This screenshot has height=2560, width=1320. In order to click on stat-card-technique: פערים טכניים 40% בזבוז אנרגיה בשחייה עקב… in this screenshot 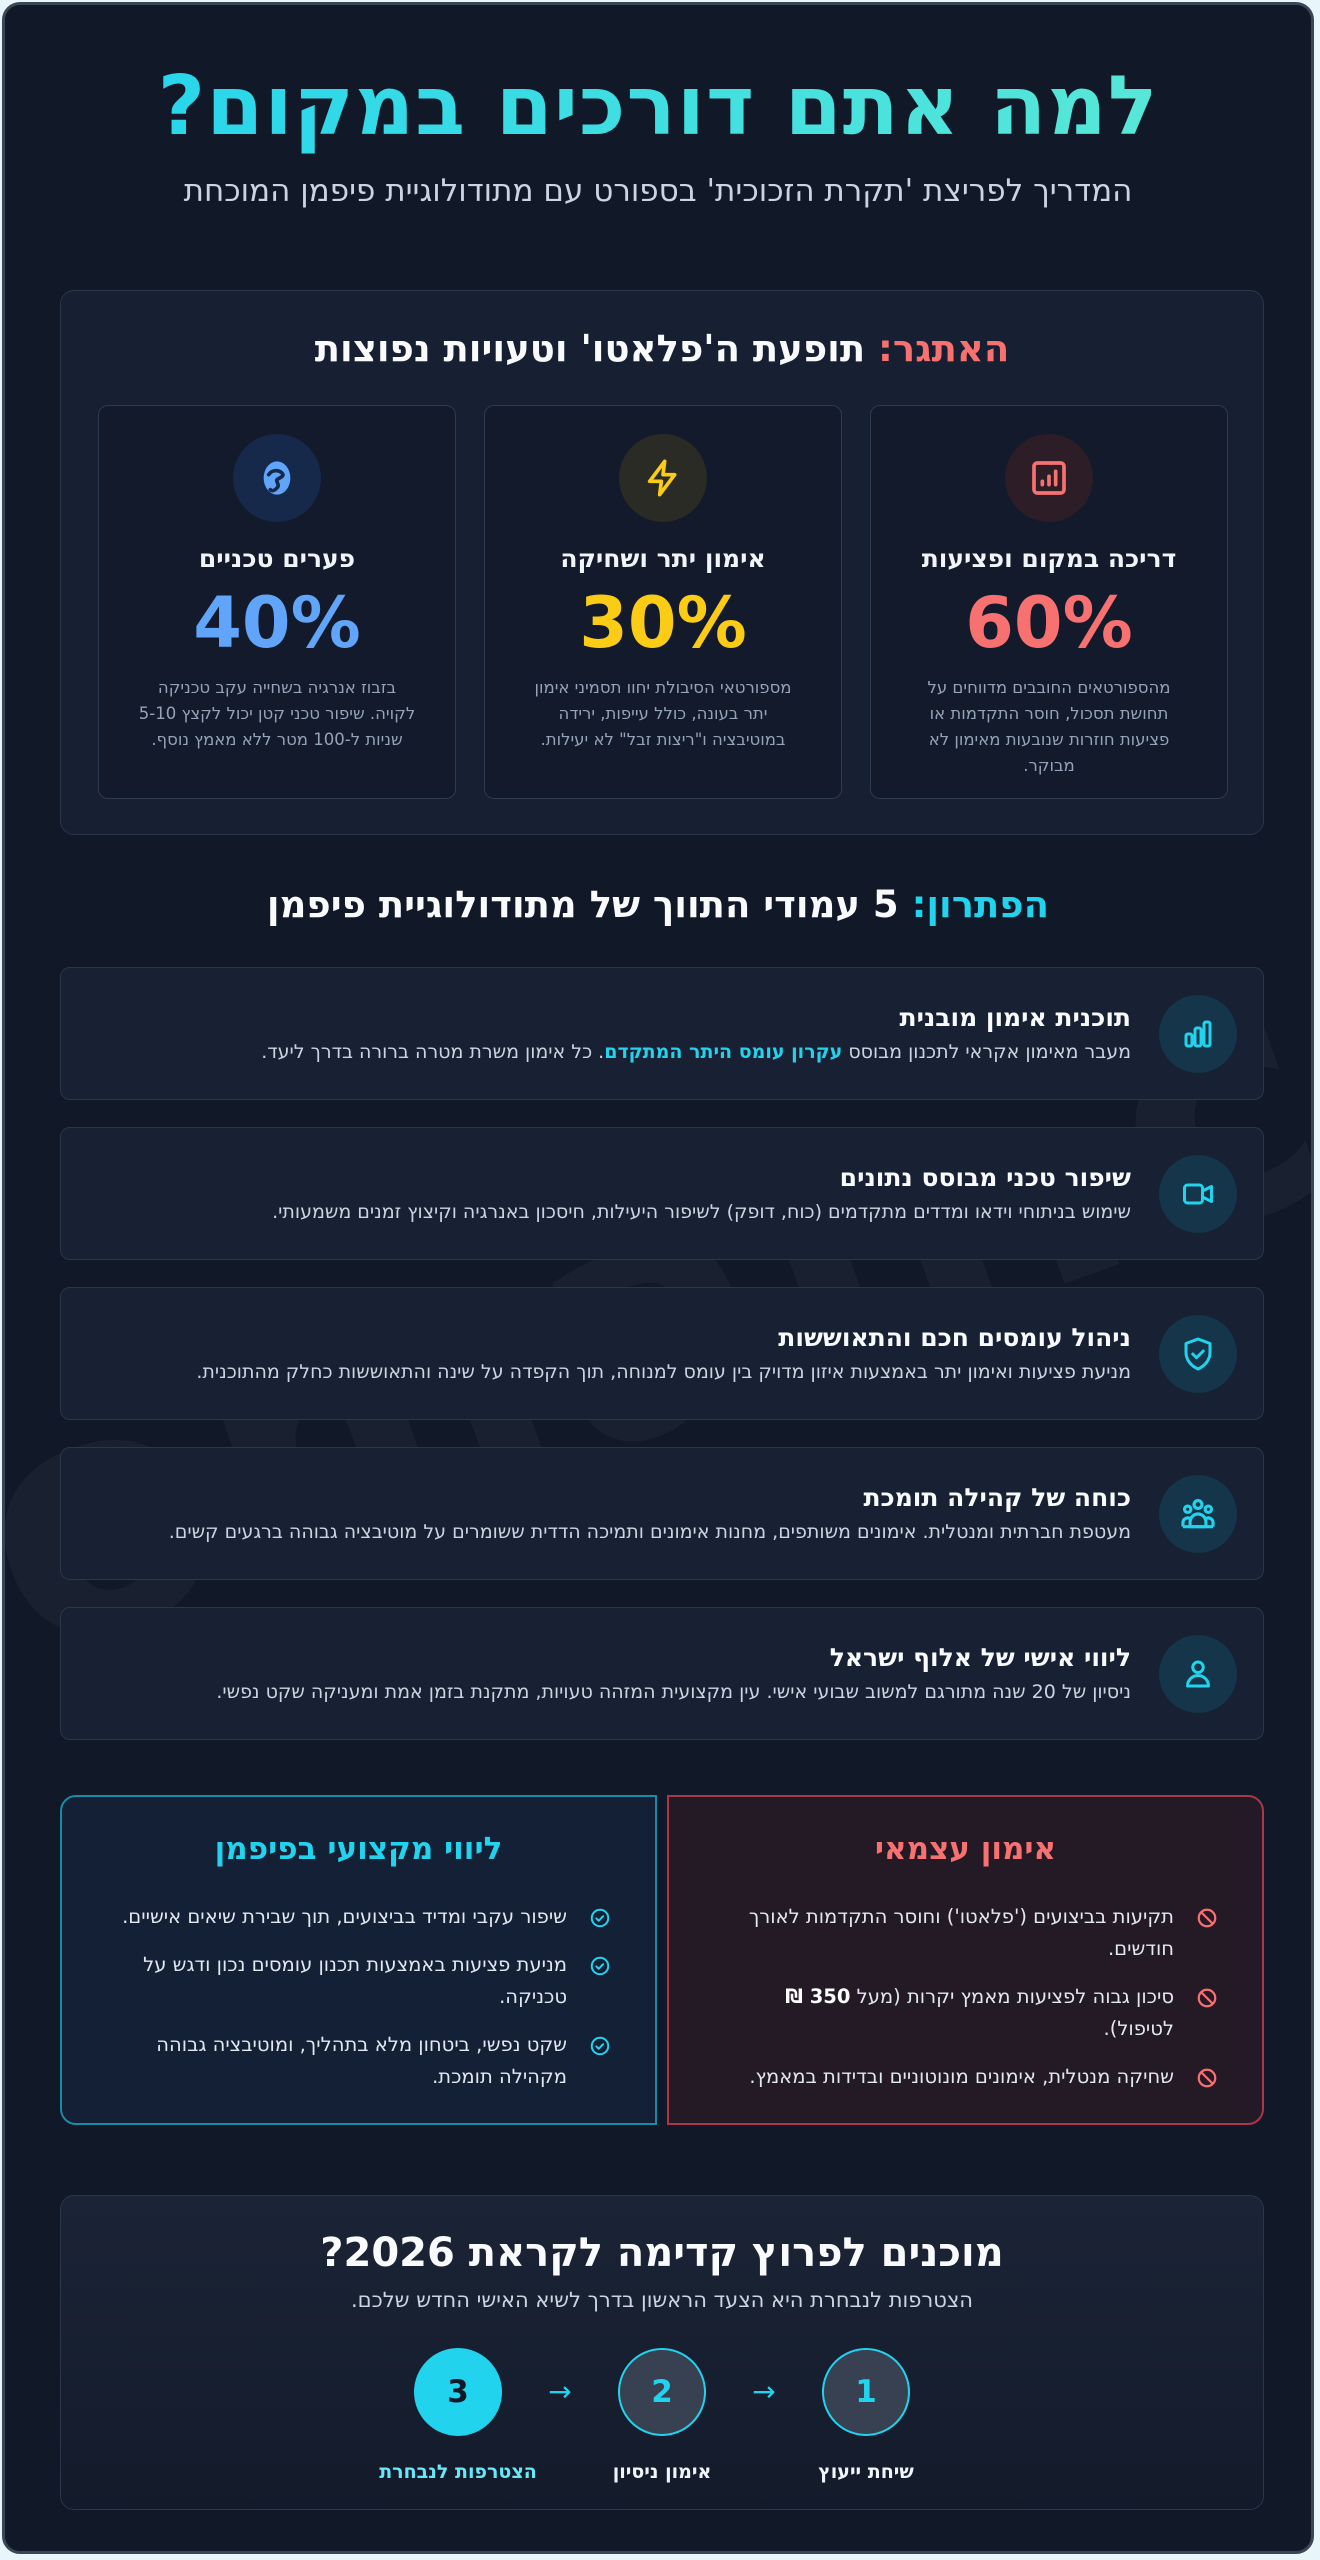, I will do `click(277, 602)`.